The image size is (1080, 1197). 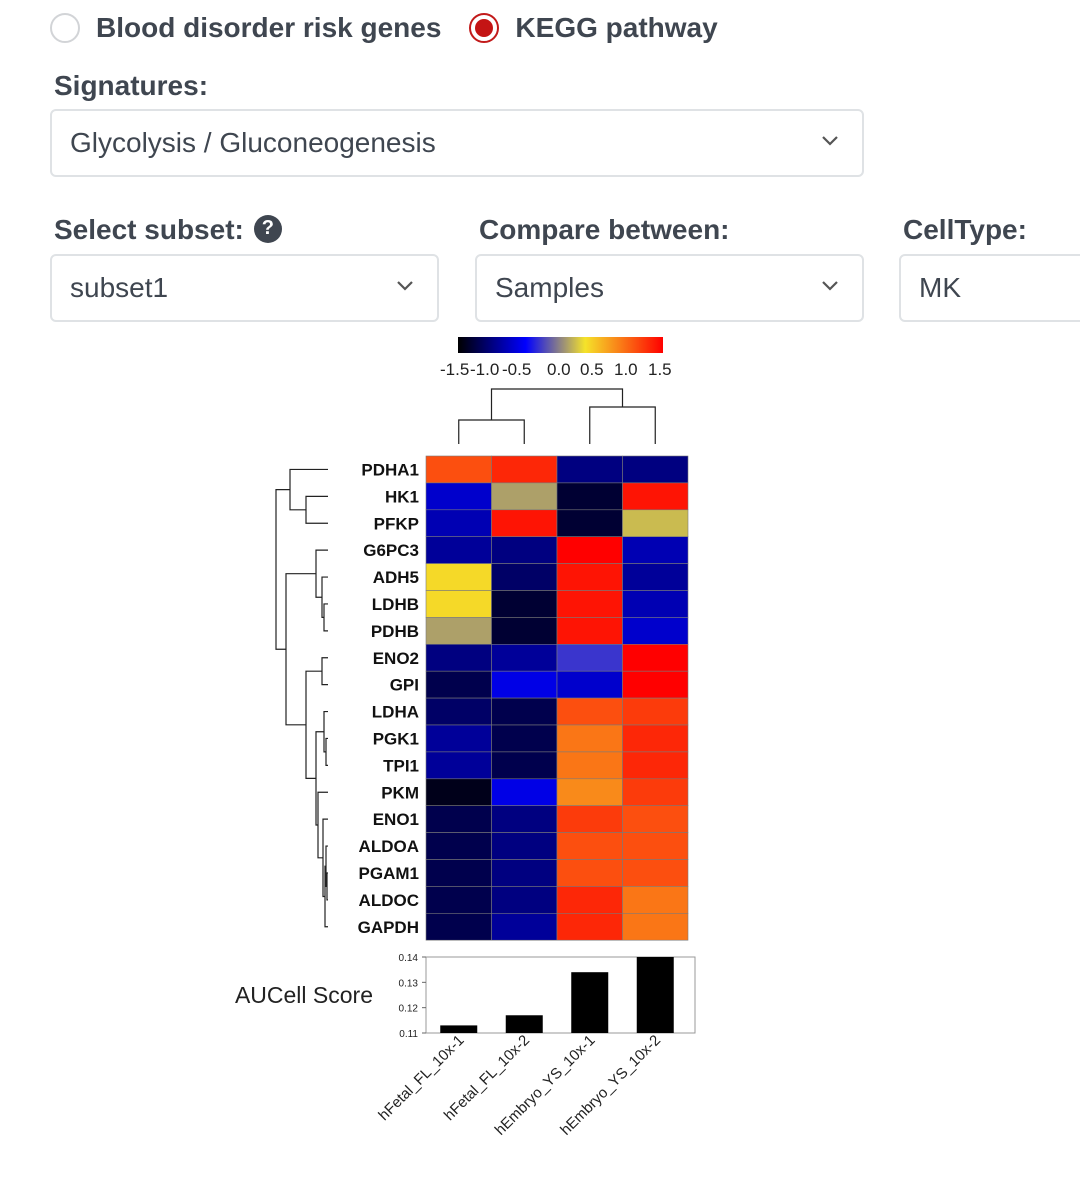 I want to click on celltype-label: CellType:, so click(x=965, y=229).